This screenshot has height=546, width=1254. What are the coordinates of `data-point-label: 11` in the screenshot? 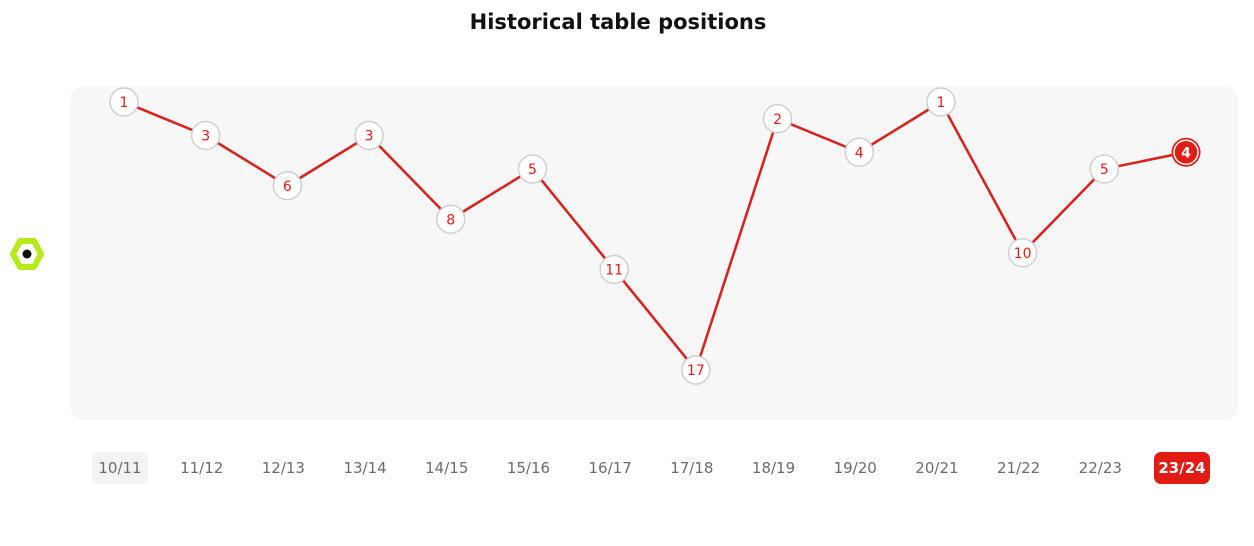 It's located at (614, 271).